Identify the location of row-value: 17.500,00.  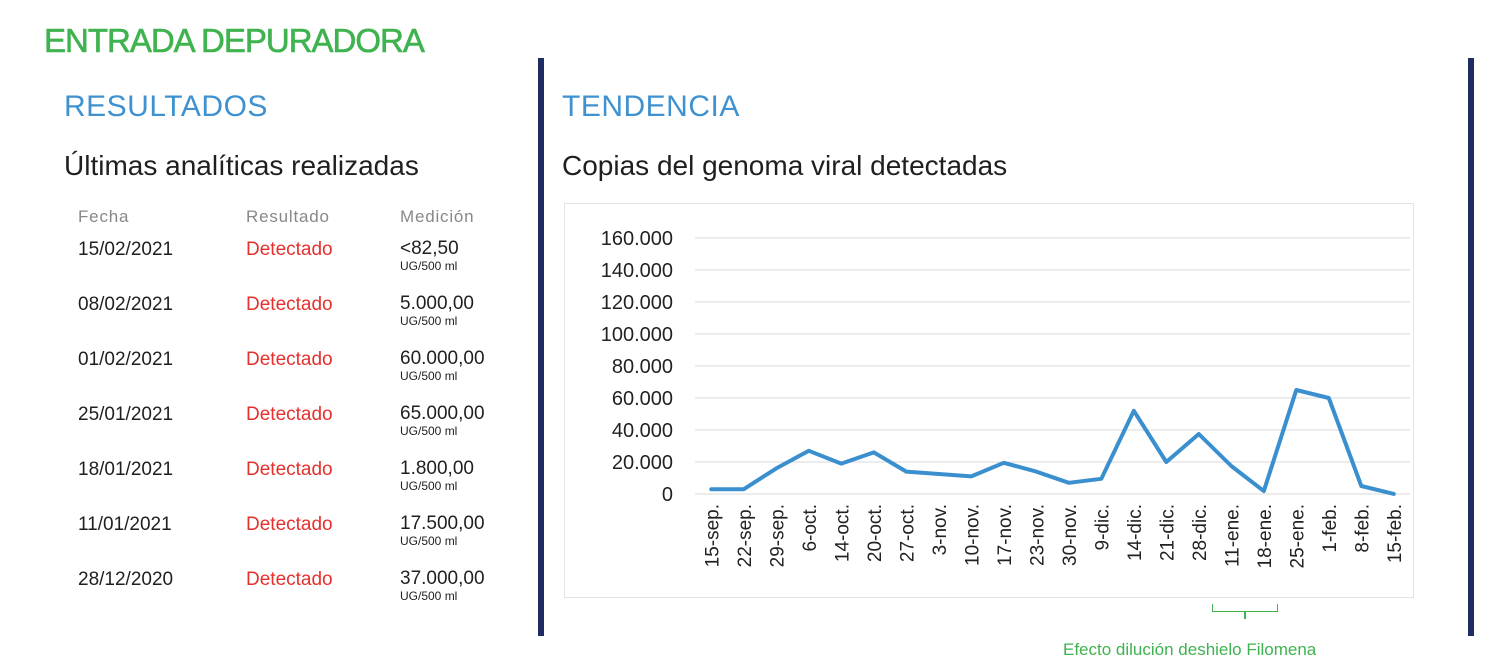
(442, 523).